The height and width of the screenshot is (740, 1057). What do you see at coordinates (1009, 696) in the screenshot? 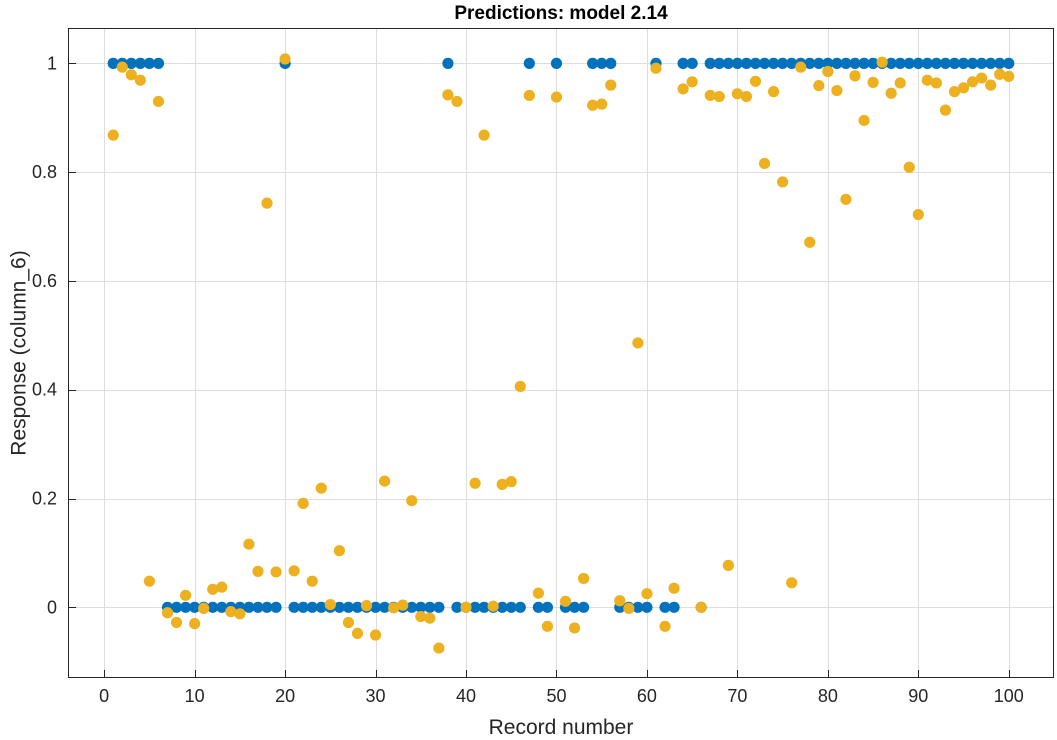
I see `x-tick-label: 100` at bounding box center [1009, 696].